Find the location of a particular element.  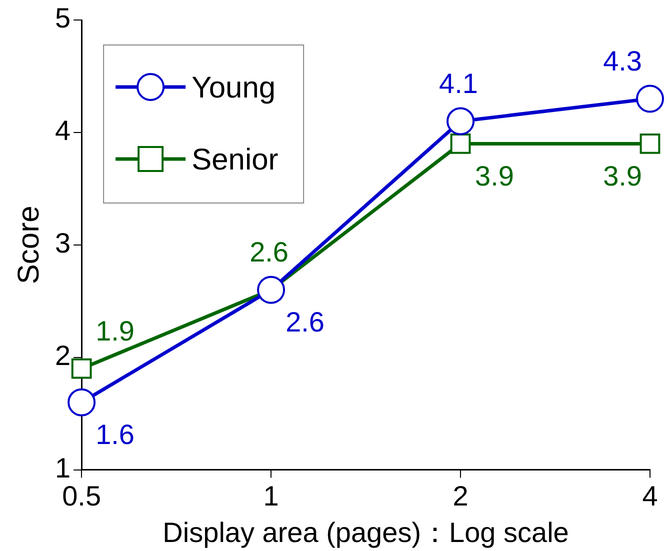

x-axis-title: Display area (pages)：Log scale is located at coordinates (365, 532).